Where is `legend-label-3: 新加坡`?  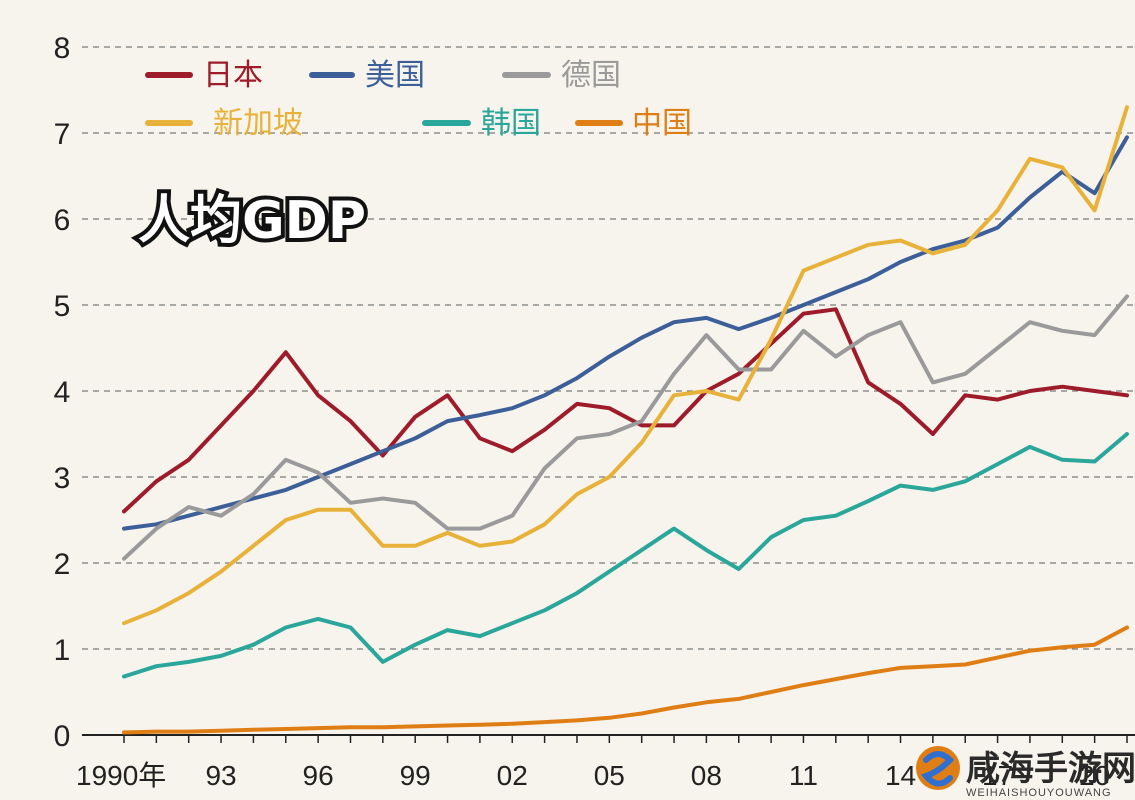 legend-label-3: 新加坡 is located at coordinates (258, 123).